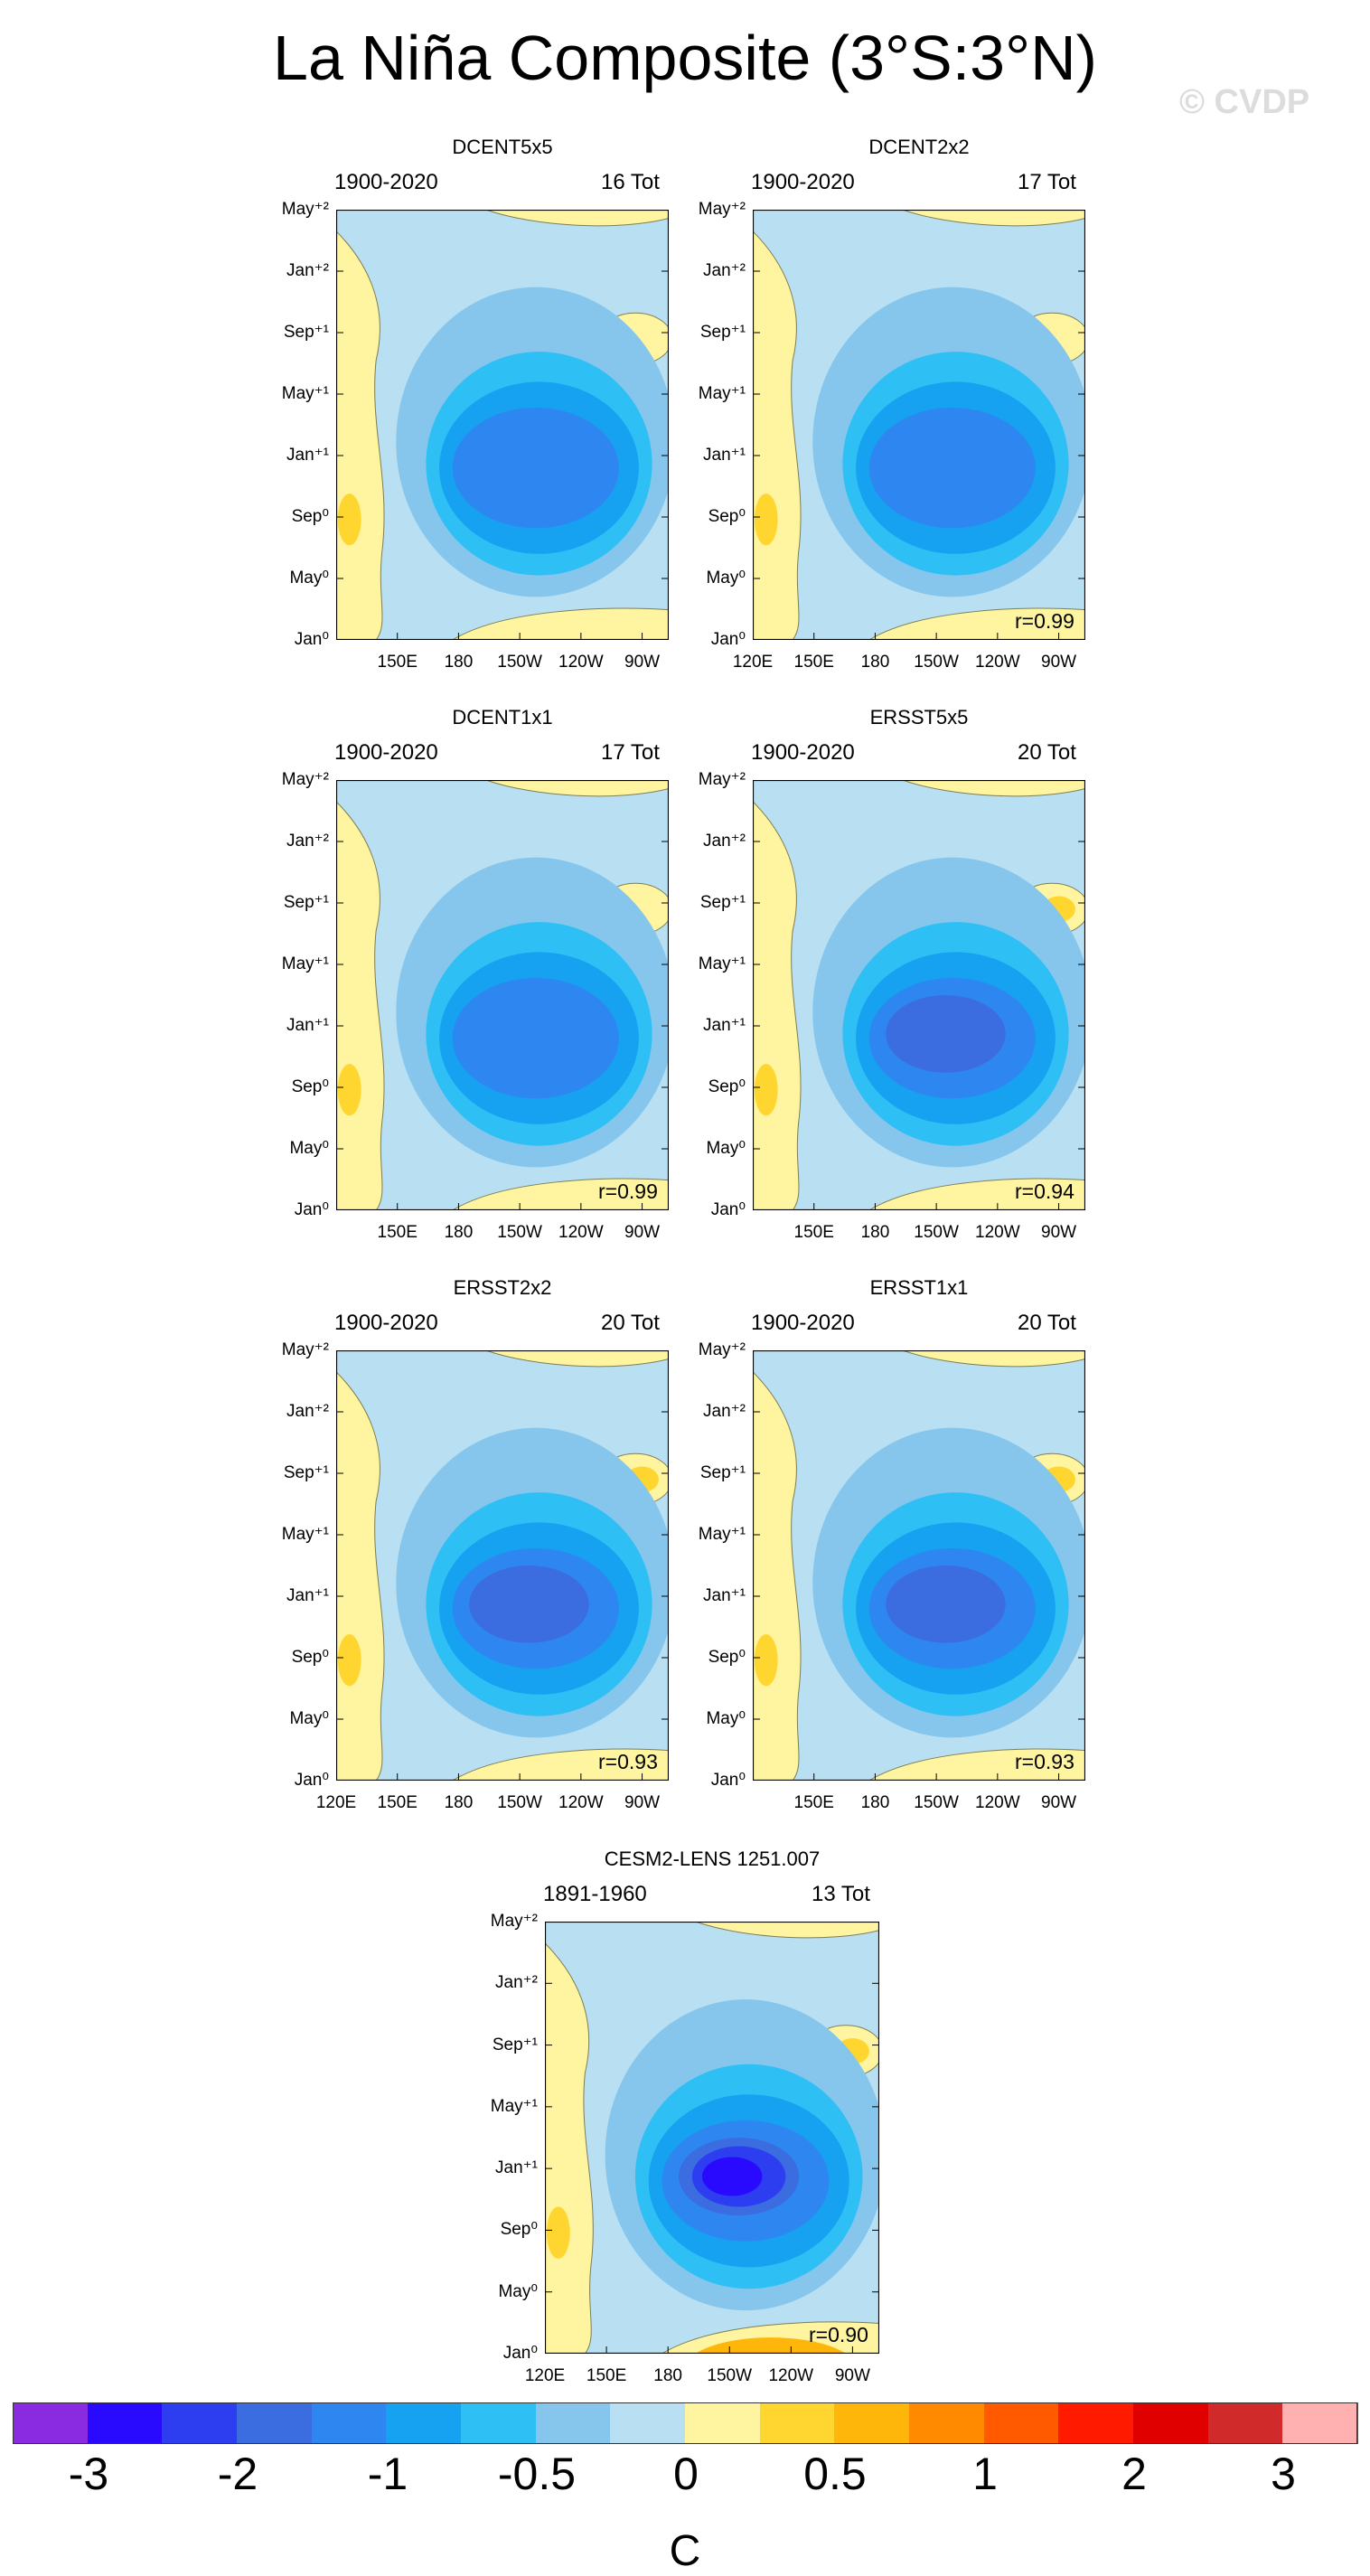 The height and width of the screenshot is (2576, 1370). Describe the element at coordinates (685, 2551) in the screenshot. I see `colorbar-units: C` at that location.